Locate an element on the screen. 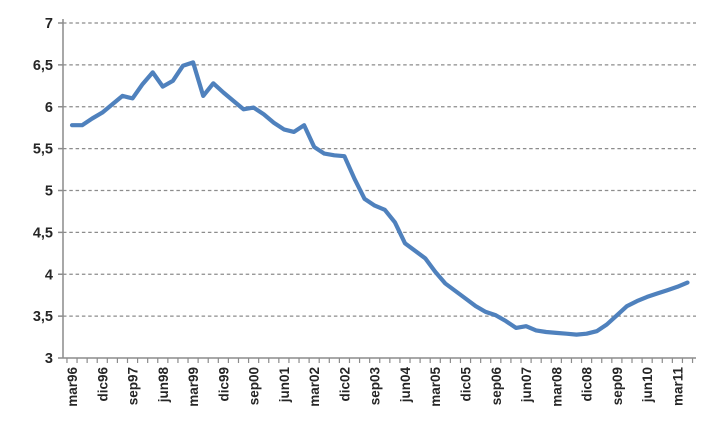 This screenshot has width=715, height=445. x-tick-label: mar05 is located at coordinates (435, 387).